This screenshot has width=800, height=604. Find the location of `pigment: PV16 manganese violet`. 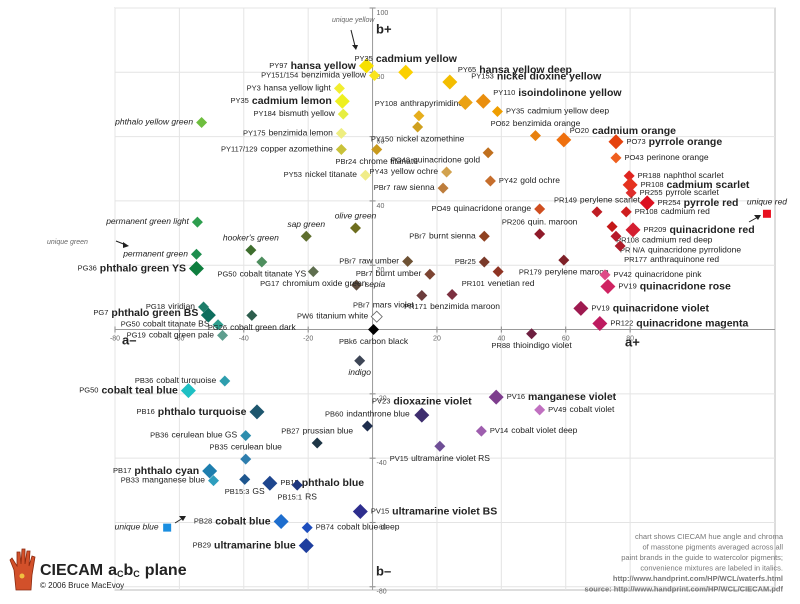

pigment: PV16 manganese violet is located at coordinates (552, 397).